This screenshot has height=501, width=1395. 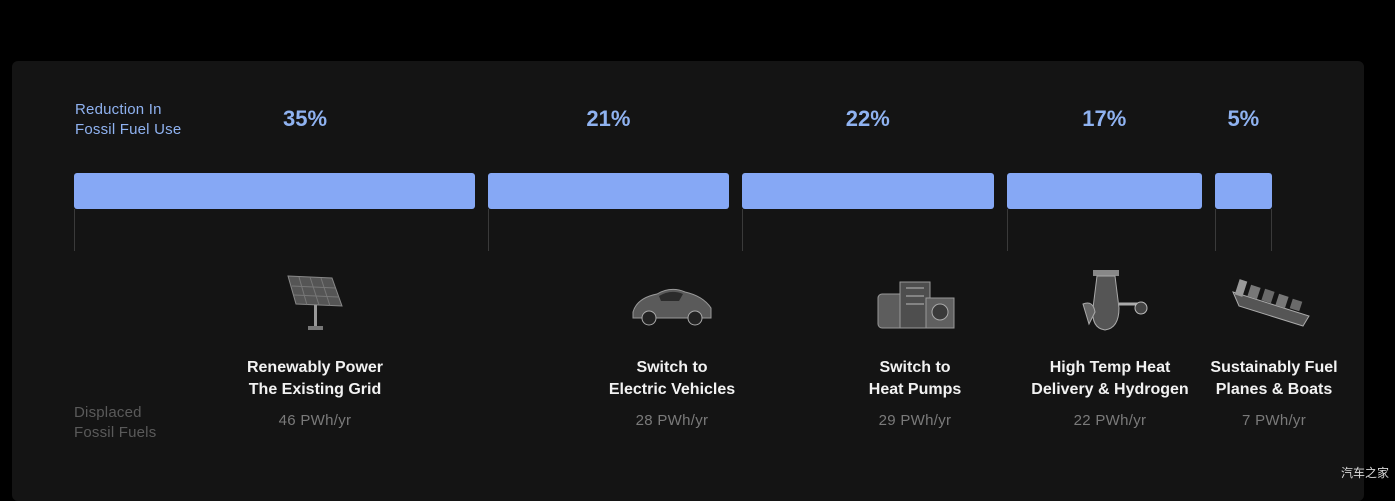 I want to click on category-title-line: Planes & Boats, so click(x=1274, y=390).